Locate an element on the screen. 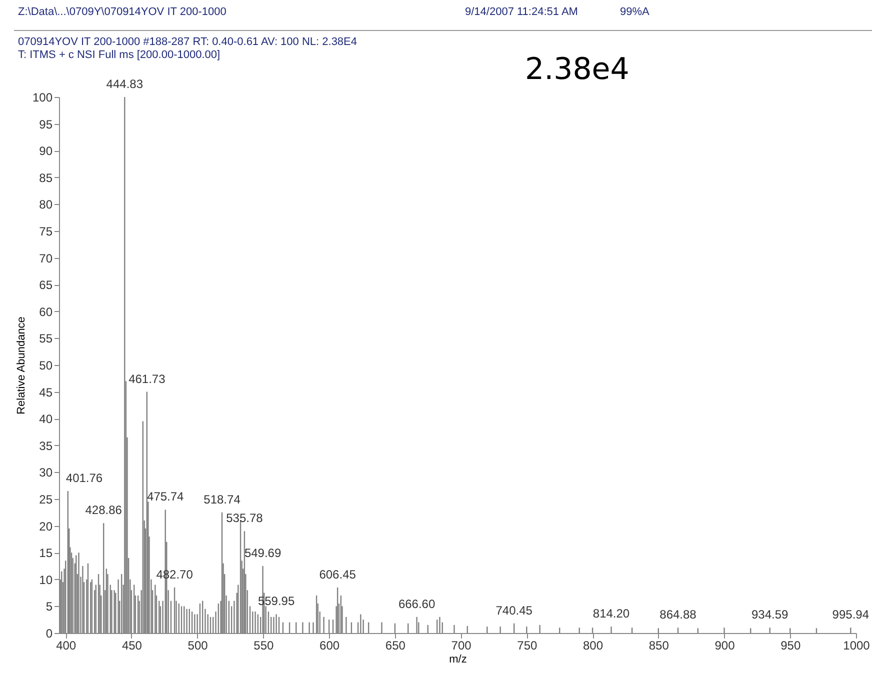 Image resolution: width=872 pixels, height=674 pixels. annotation: 401.76 is located at coordinates (84, 477).